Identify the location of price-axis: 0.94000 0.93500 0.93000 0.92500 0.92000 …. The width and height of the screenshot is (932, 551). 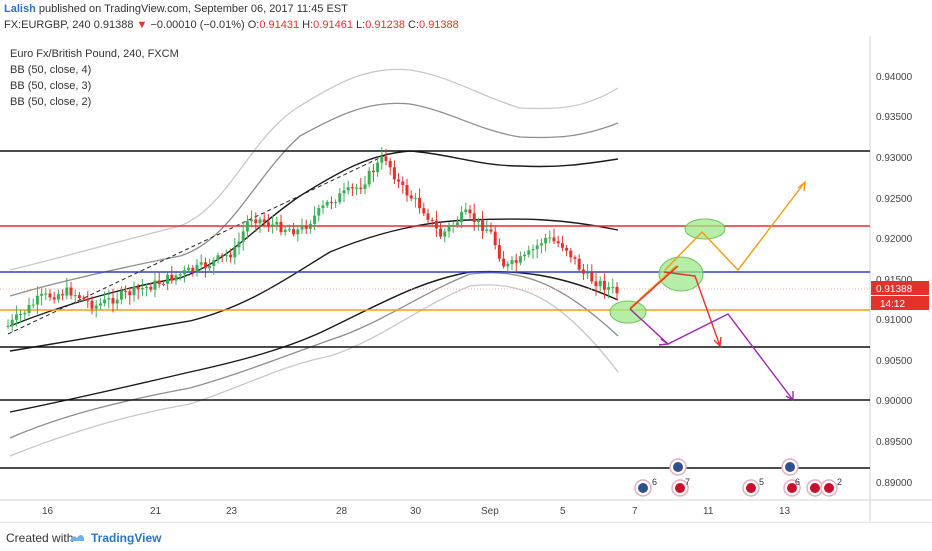
(894, 280).